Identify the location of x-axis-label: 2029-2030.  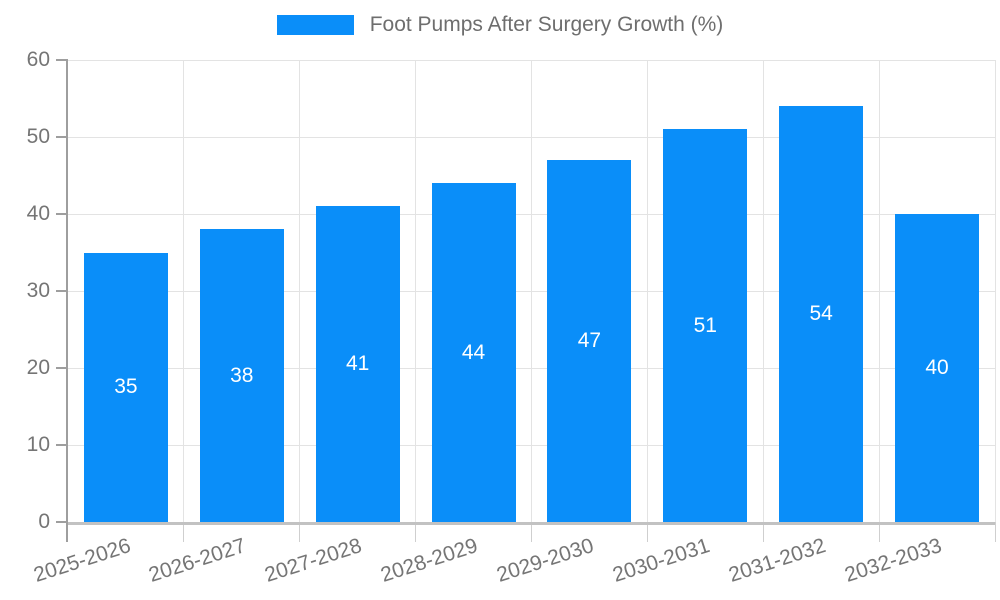
(545, 560).